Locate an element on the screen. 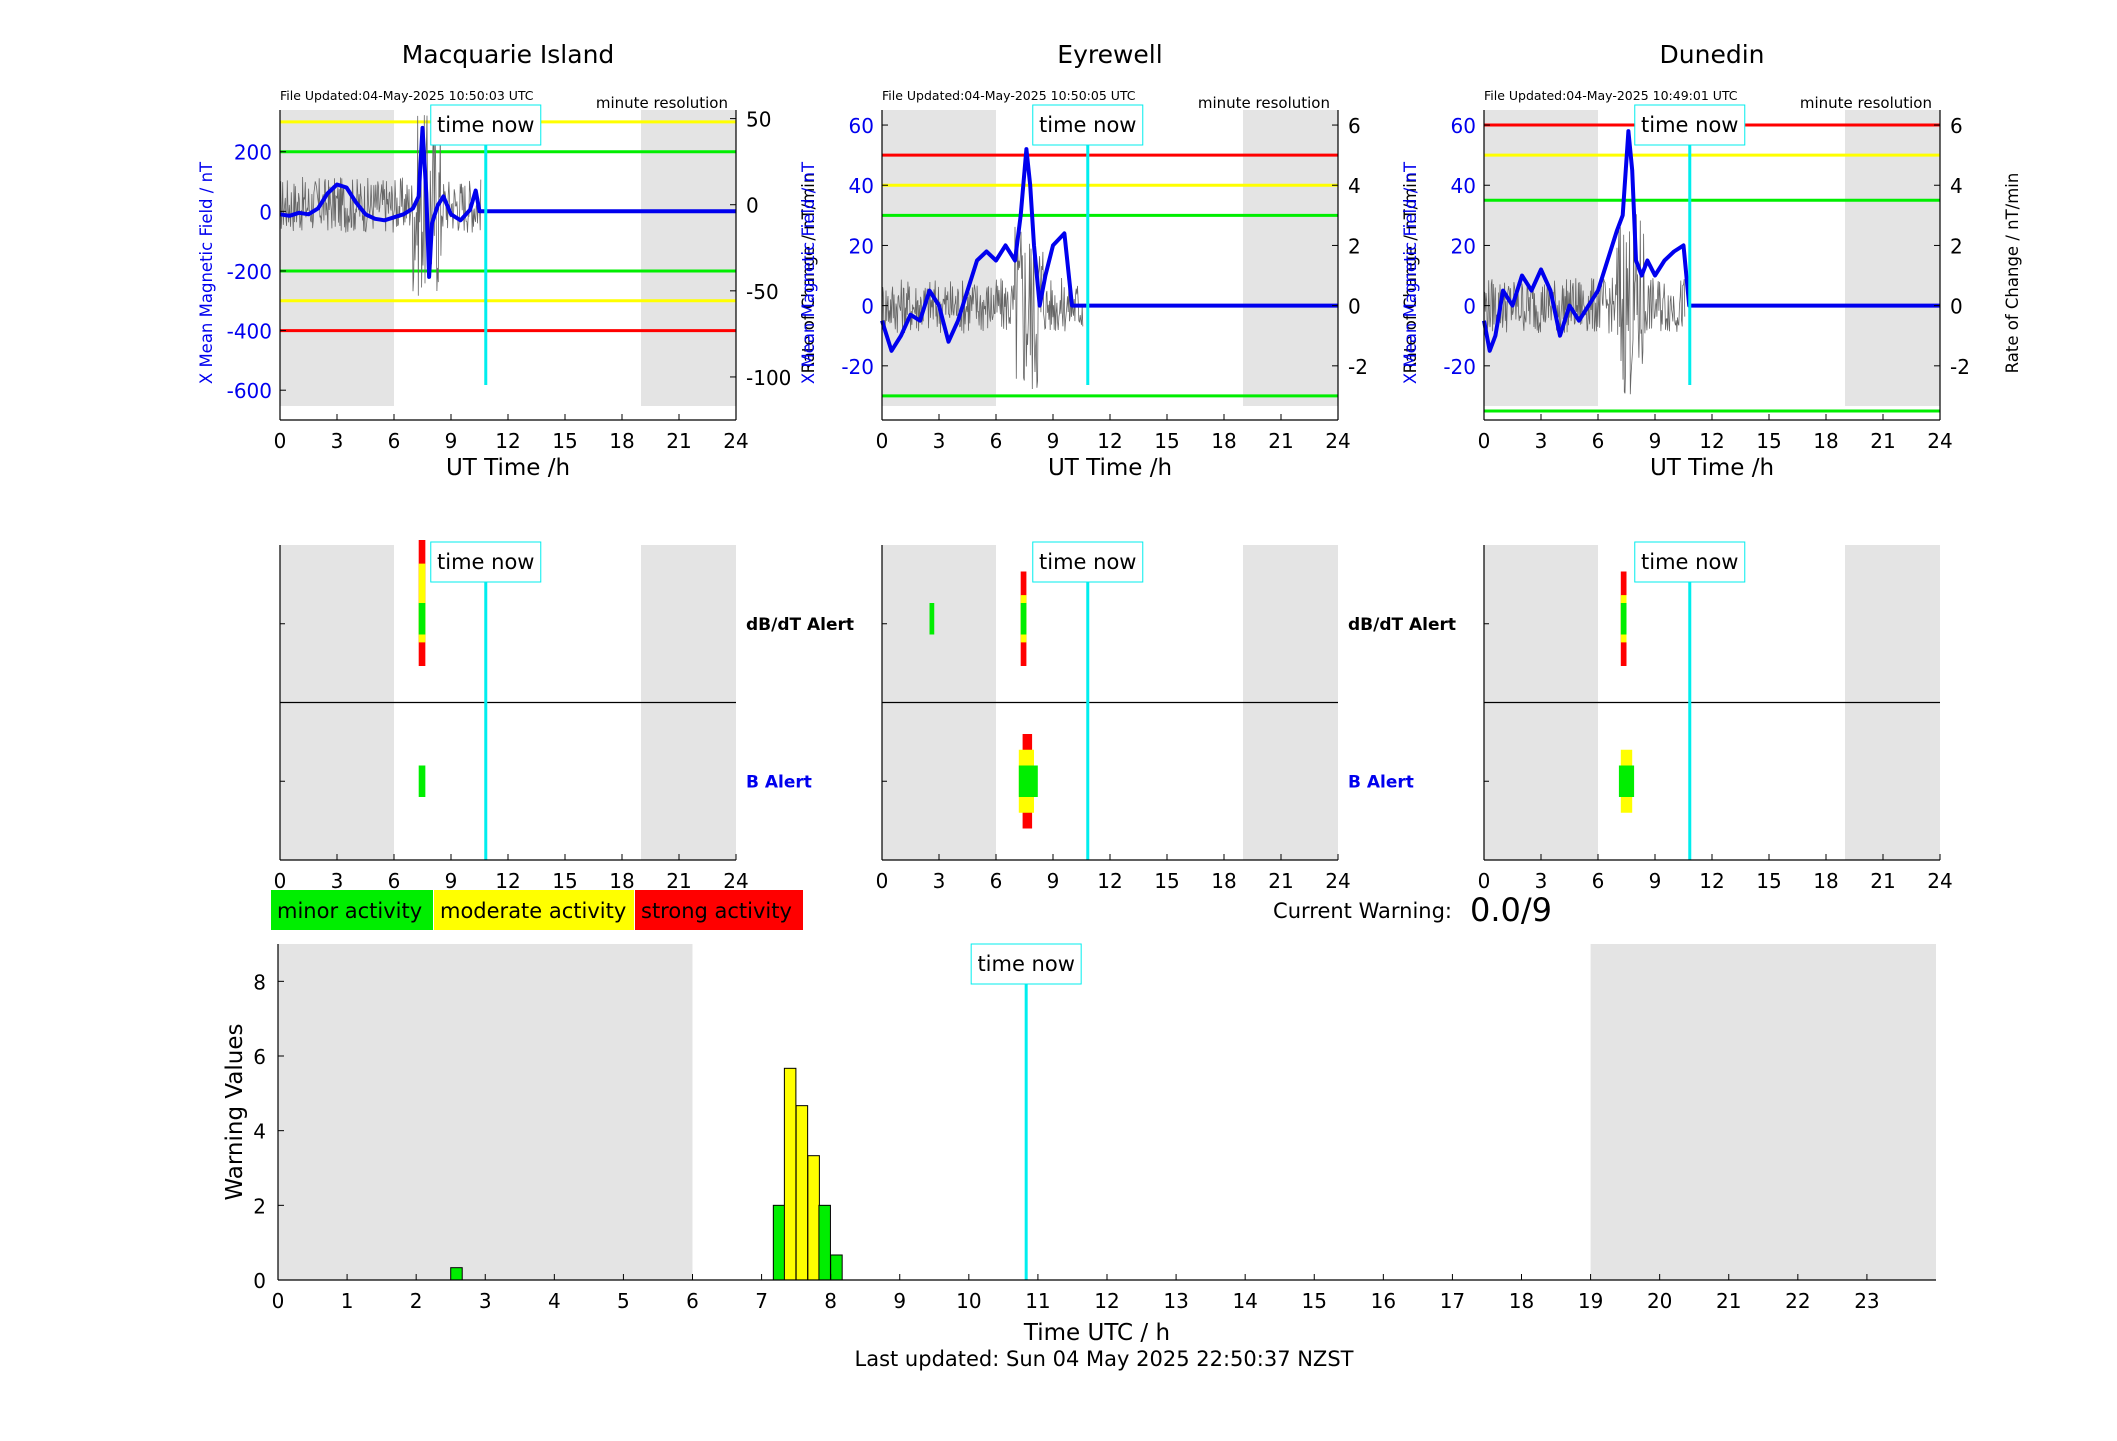  alert-plot-eyrewell: time now 0 3 6 9 12 15 18 21 24 dB/dT Alert B Alert is located at coordinates (1166, 717).